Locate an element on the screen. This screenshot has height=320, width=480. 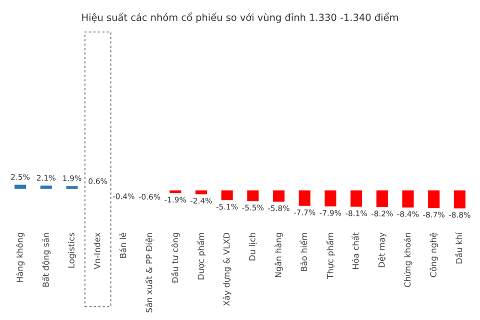
x-tick-label: Bán lẻ is located at coordinates (122, 245).